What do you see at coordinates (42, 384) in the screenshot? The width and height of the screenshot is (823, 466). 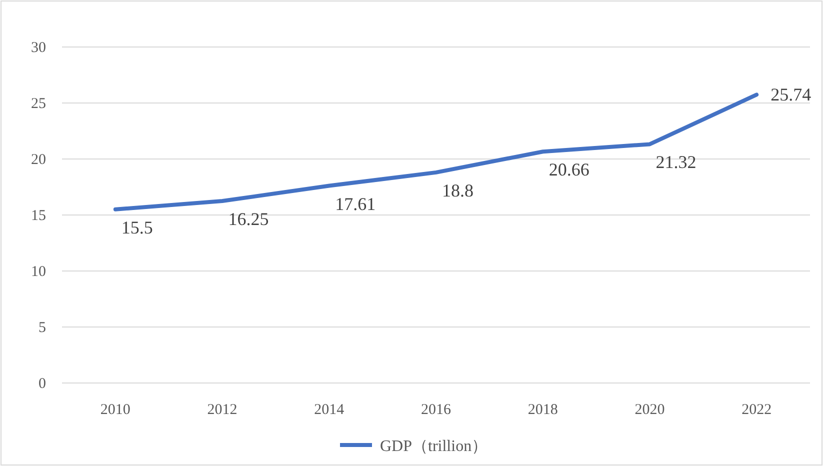 I see `y-tick-label: 0` at bounding box center [42, 384].